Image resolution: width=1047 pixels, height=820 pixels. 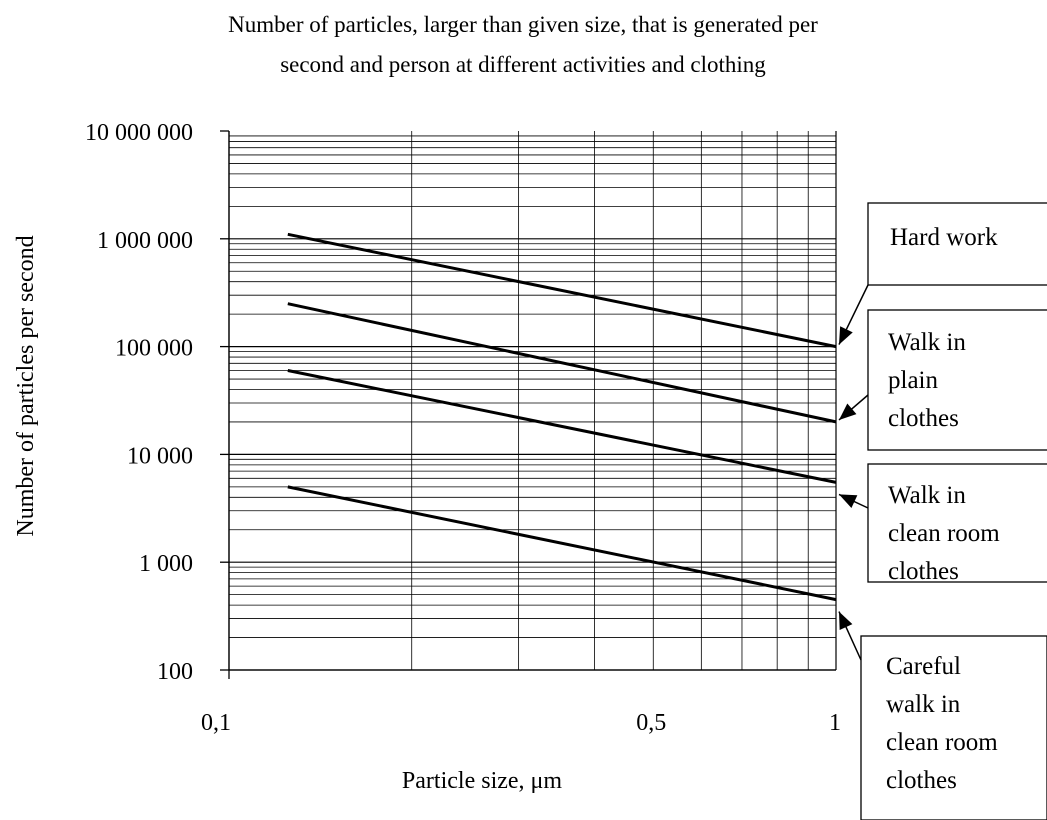 What do you see at coordinates (913, 380) in the screenshot?
I see `callout-label: plain` at bounding box center [913, 380].